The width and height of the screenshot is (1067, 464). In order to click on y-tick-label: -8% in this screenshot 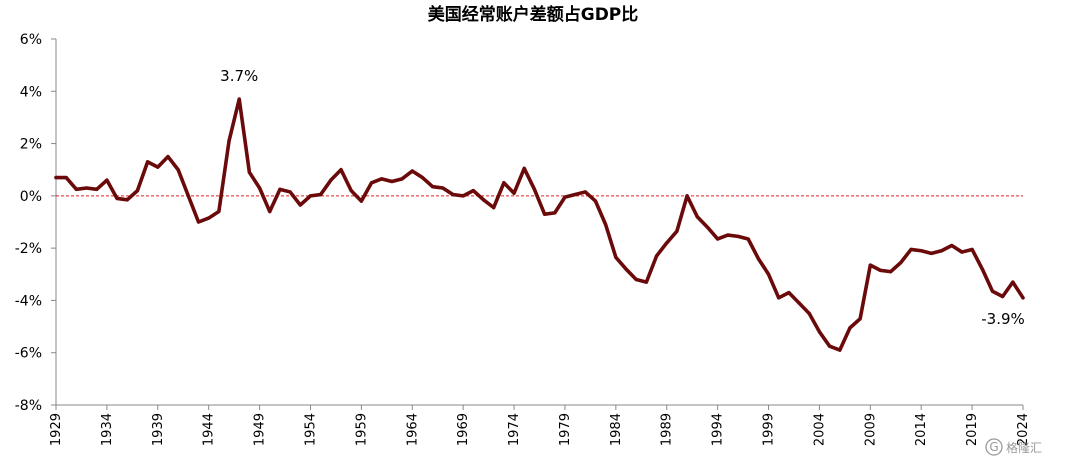, I will do `click(28, 406)`.